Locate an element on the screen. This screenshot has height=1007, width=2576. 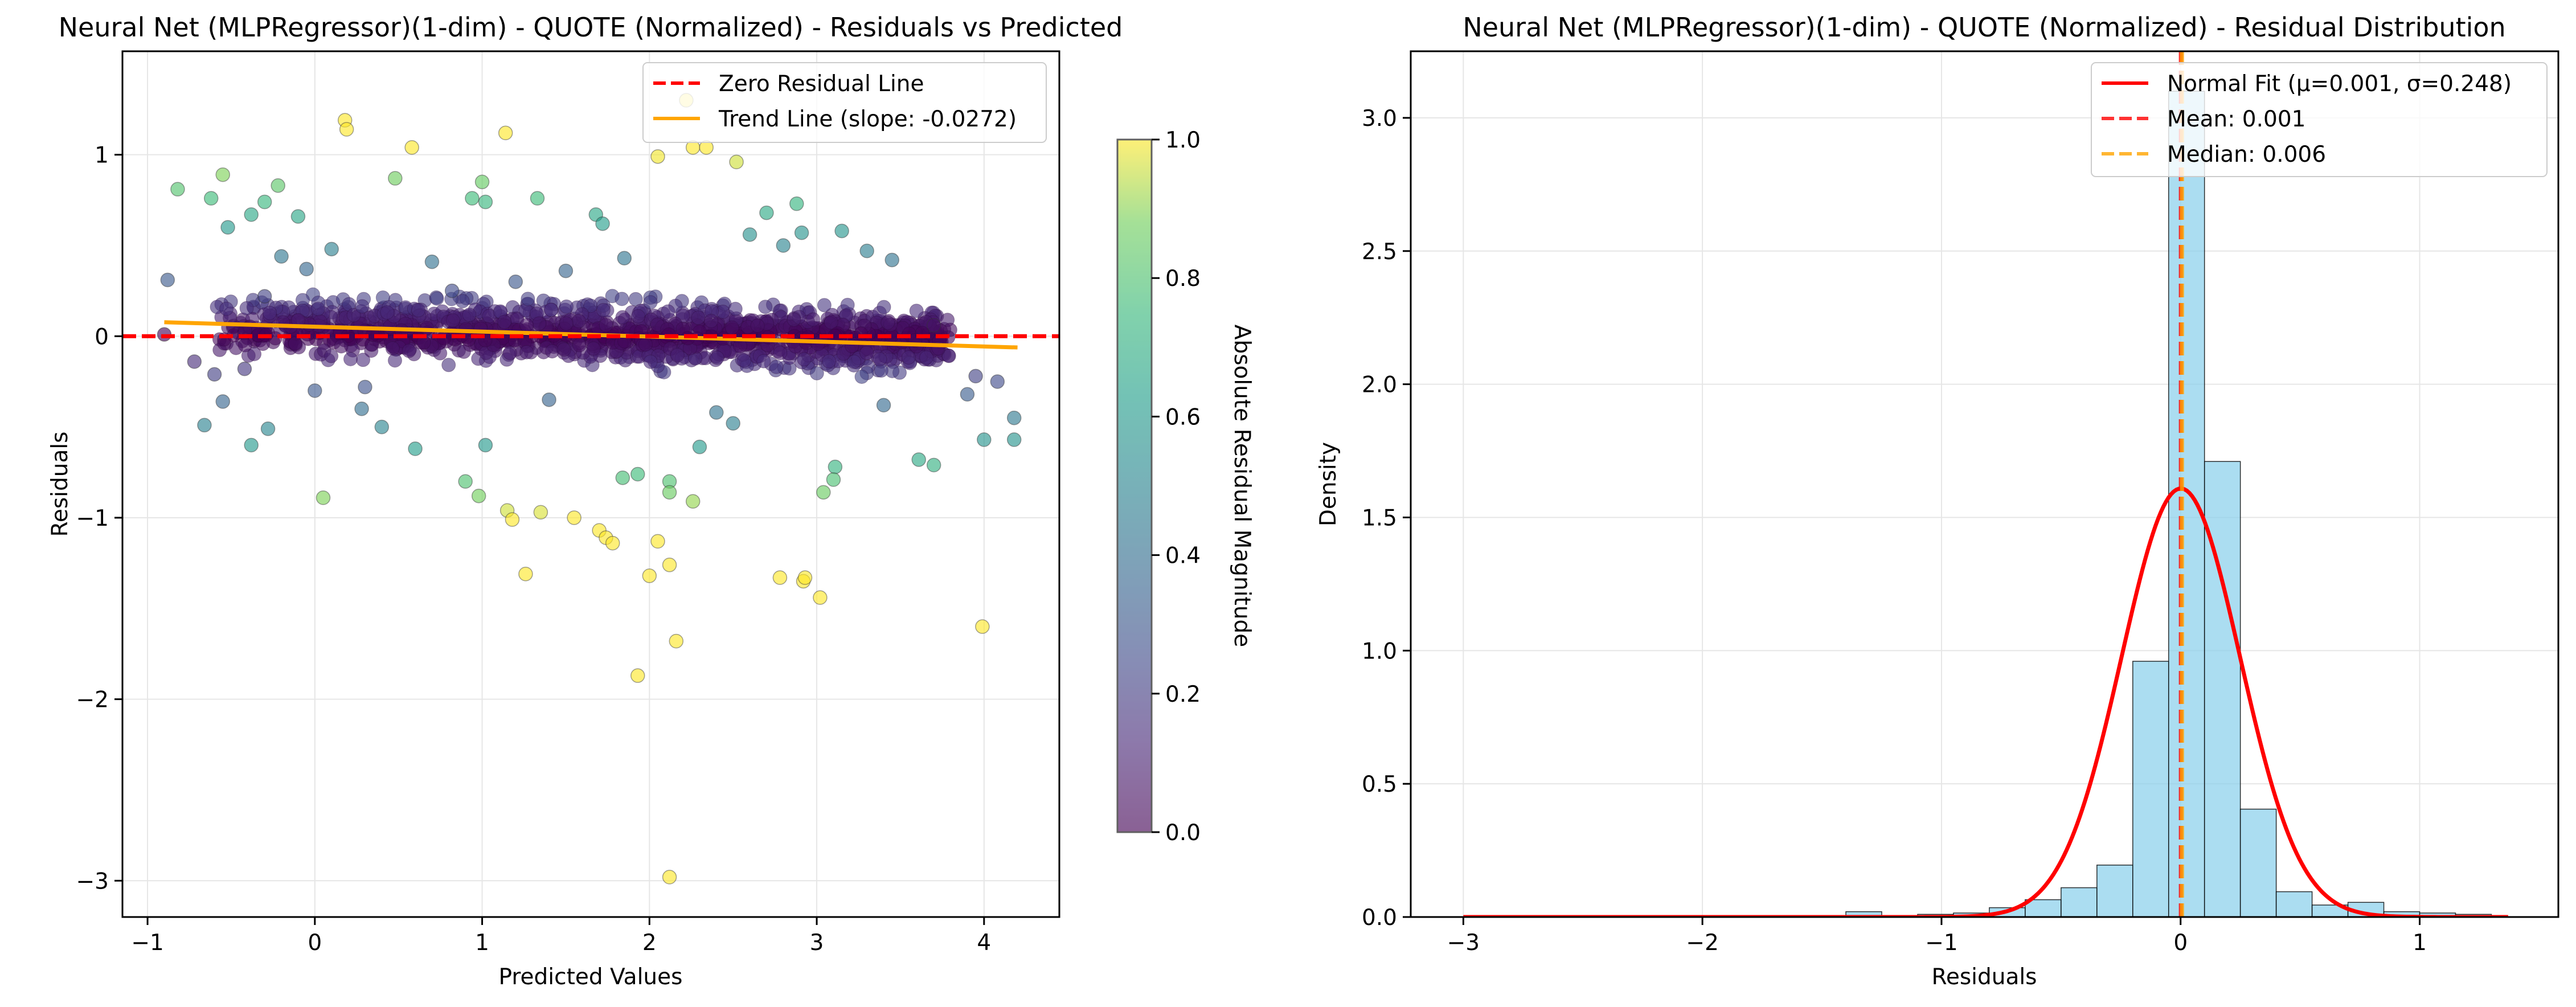
colorbar-gradient is located at coordinates (1134, 485).